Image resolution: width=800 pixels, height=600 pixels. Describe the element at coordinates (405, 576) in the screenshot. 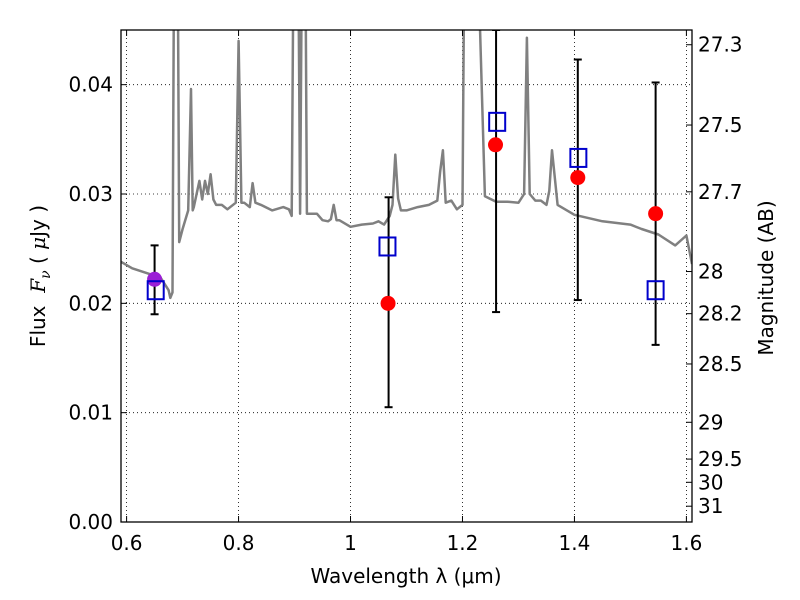

I see `x-axis-label: Wavelength λ (μm)` at that location.